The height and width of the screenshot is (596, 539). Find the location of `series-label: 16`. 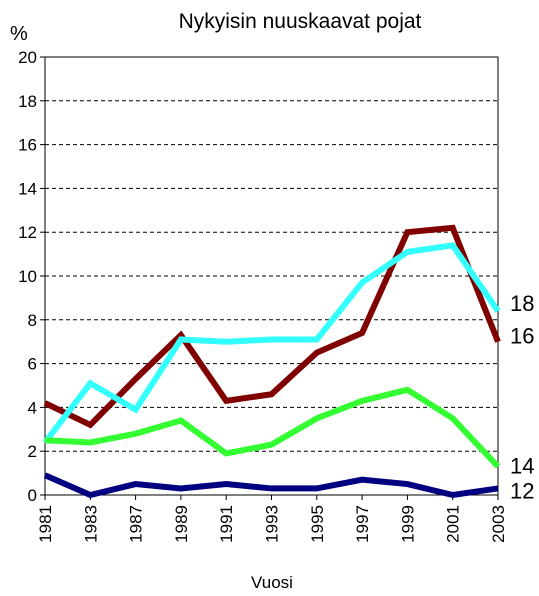

series-label: 16 is located at coordinates (522, 336).